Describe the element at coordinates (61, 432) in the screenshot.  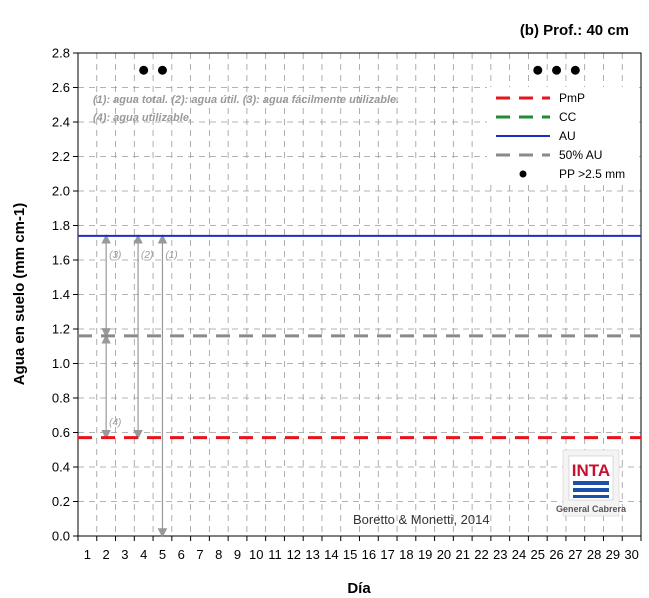
I see `y-tick-label: 0.6` at that location.